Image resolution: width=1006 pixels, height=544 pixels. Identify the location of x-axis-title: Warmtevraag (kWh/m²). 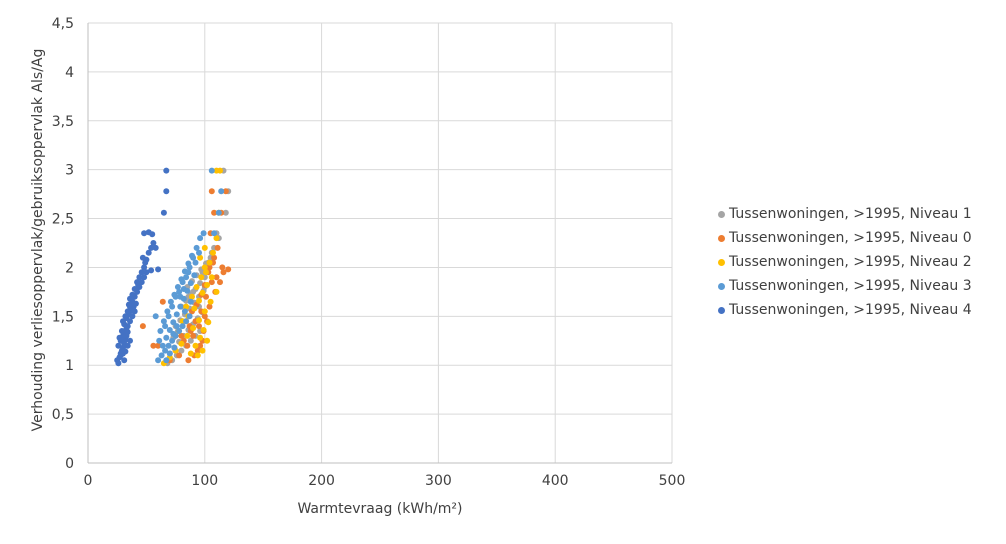
(379, 509).